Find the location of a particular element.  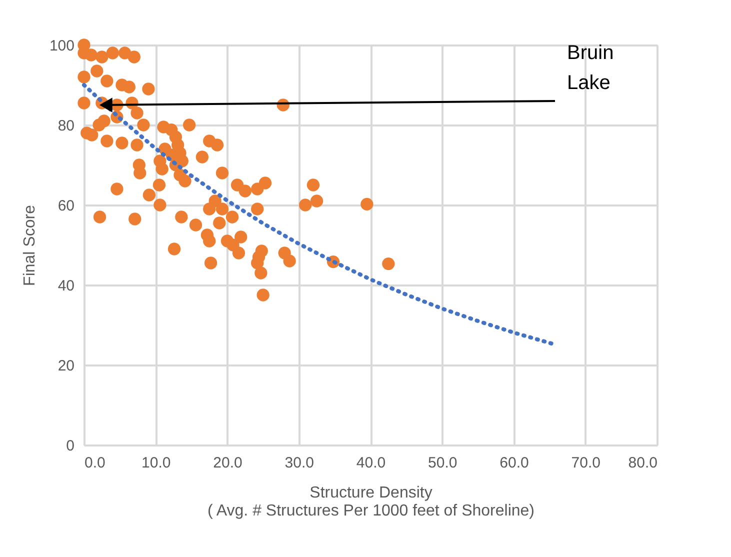

annotation: Bruin Lake is located at coordinates (590, 68).